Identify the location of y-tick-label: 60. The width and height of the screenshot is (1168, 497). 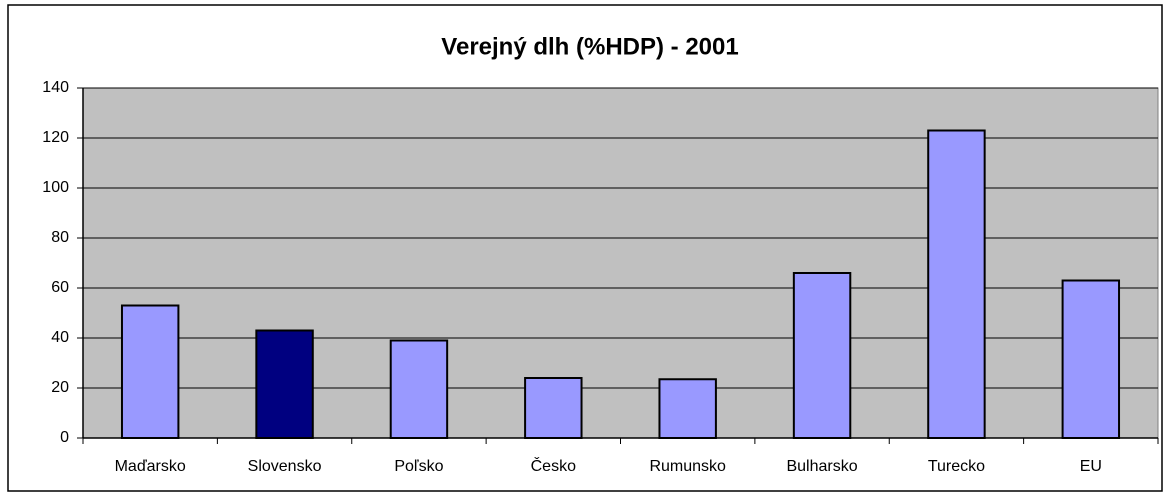
(60, 287).